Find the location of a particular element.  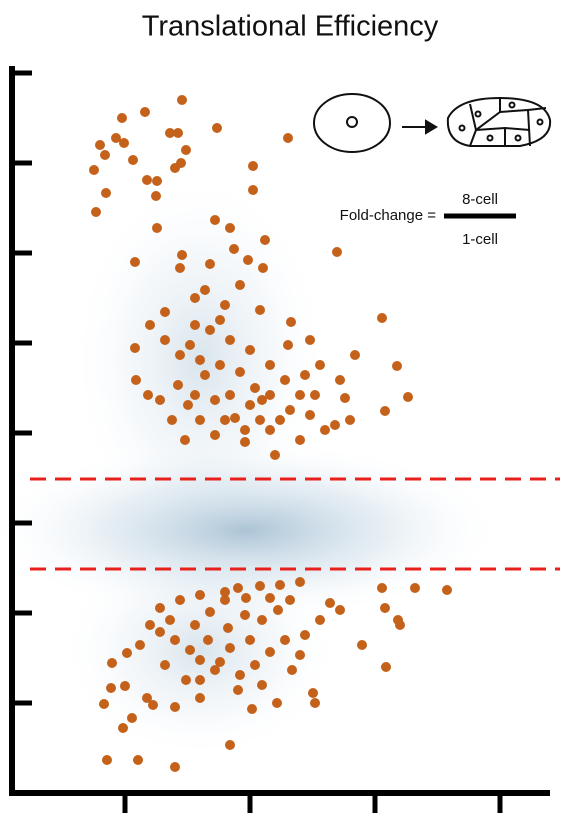

annotation: Fold-change = is located at coordinates (388, 215).